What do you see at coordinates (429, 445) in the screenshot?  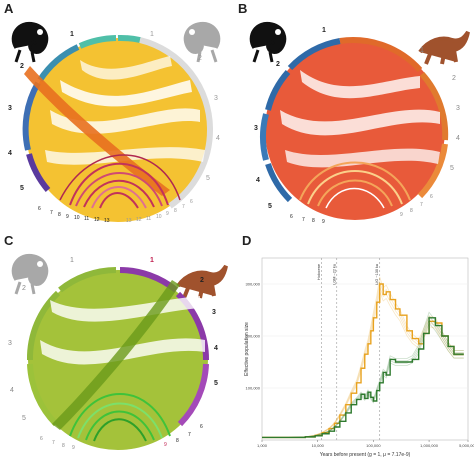 I see `x-tick-label: 1,000,000` at bounding box center [429, 445].